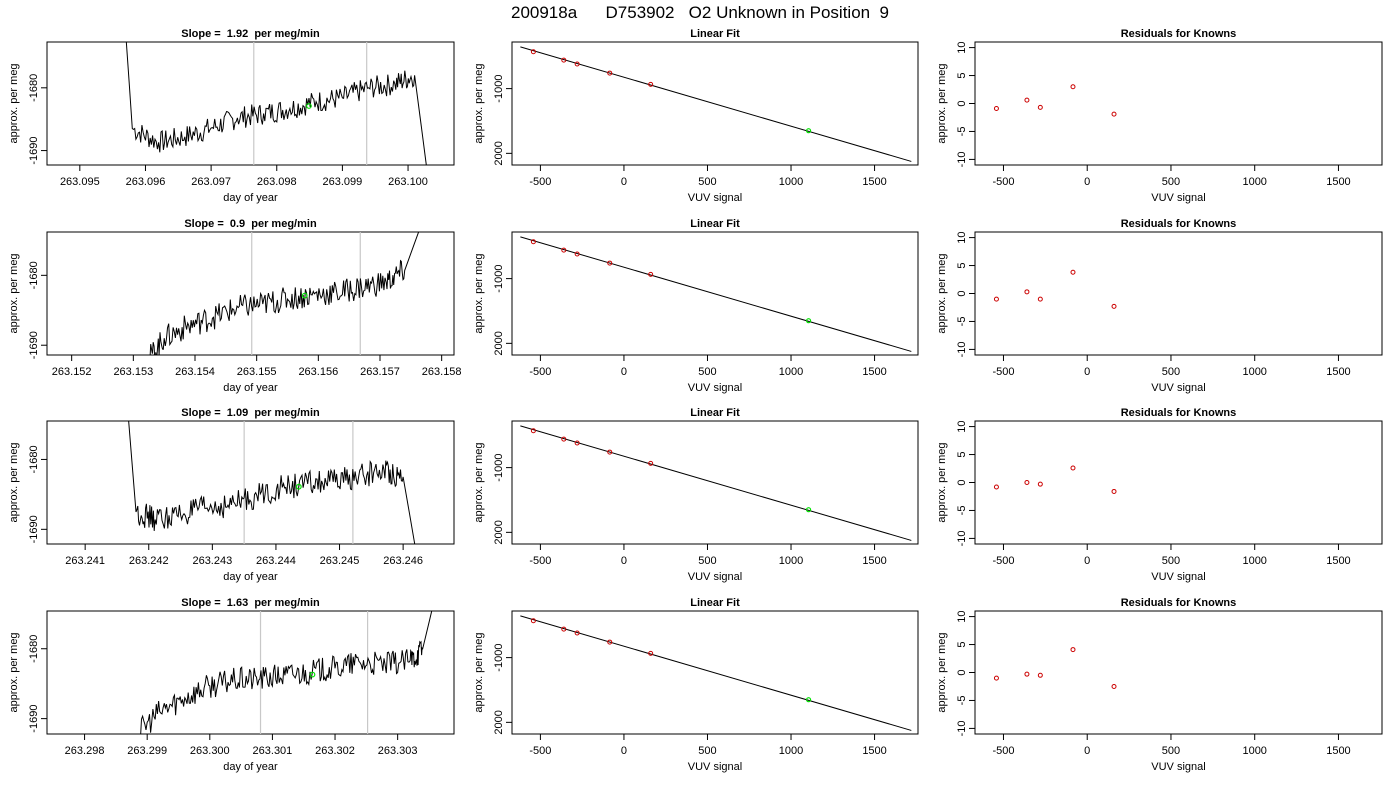 Image resolution: width=1400 pixels, height=800 pixels. What do you see at coordinates (340, 561) in the screenshot?
I see `x-tick-label: 263.245` at bounding box center [340, 561].